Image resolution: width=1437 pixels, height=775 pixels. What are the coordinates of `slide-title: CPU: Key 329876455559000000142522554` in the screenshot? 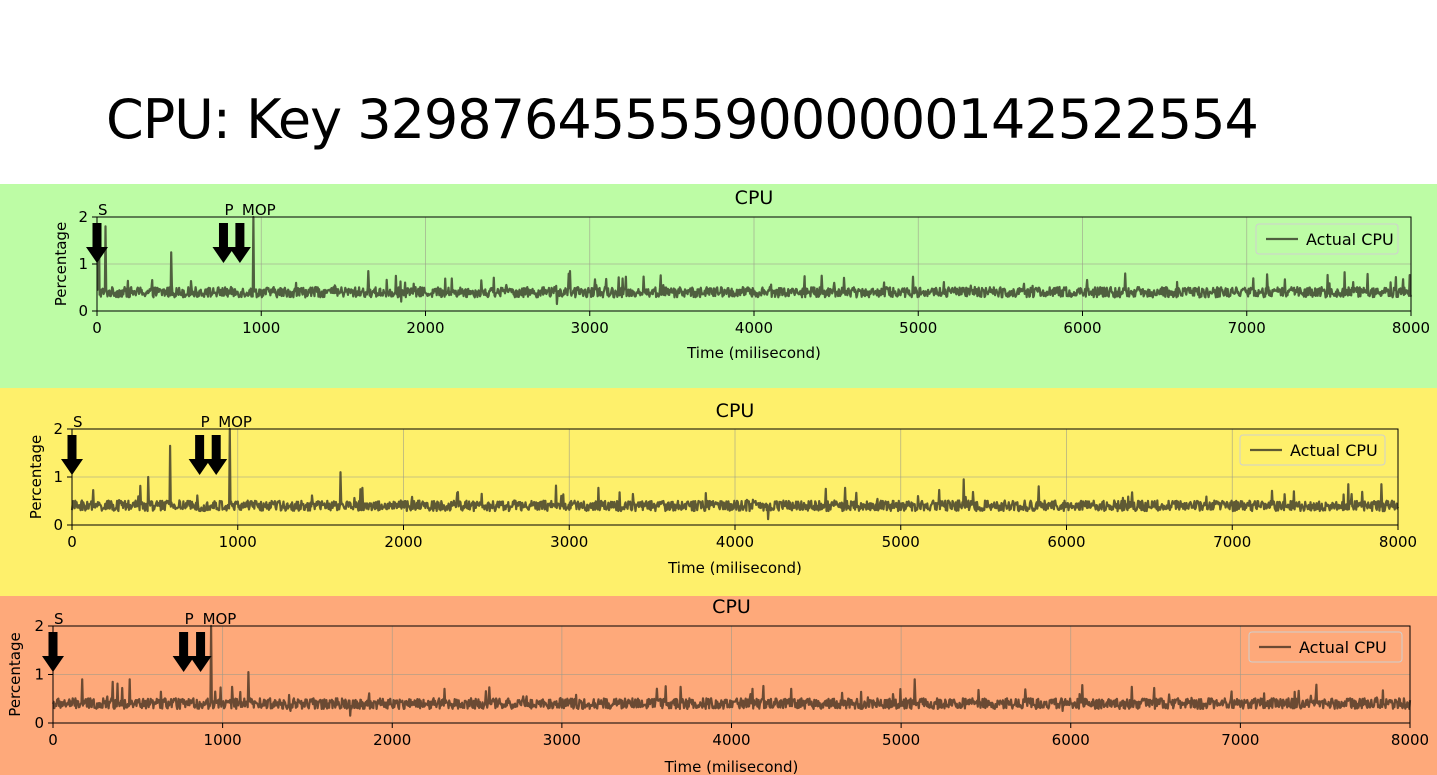 It's located at (682, 120).